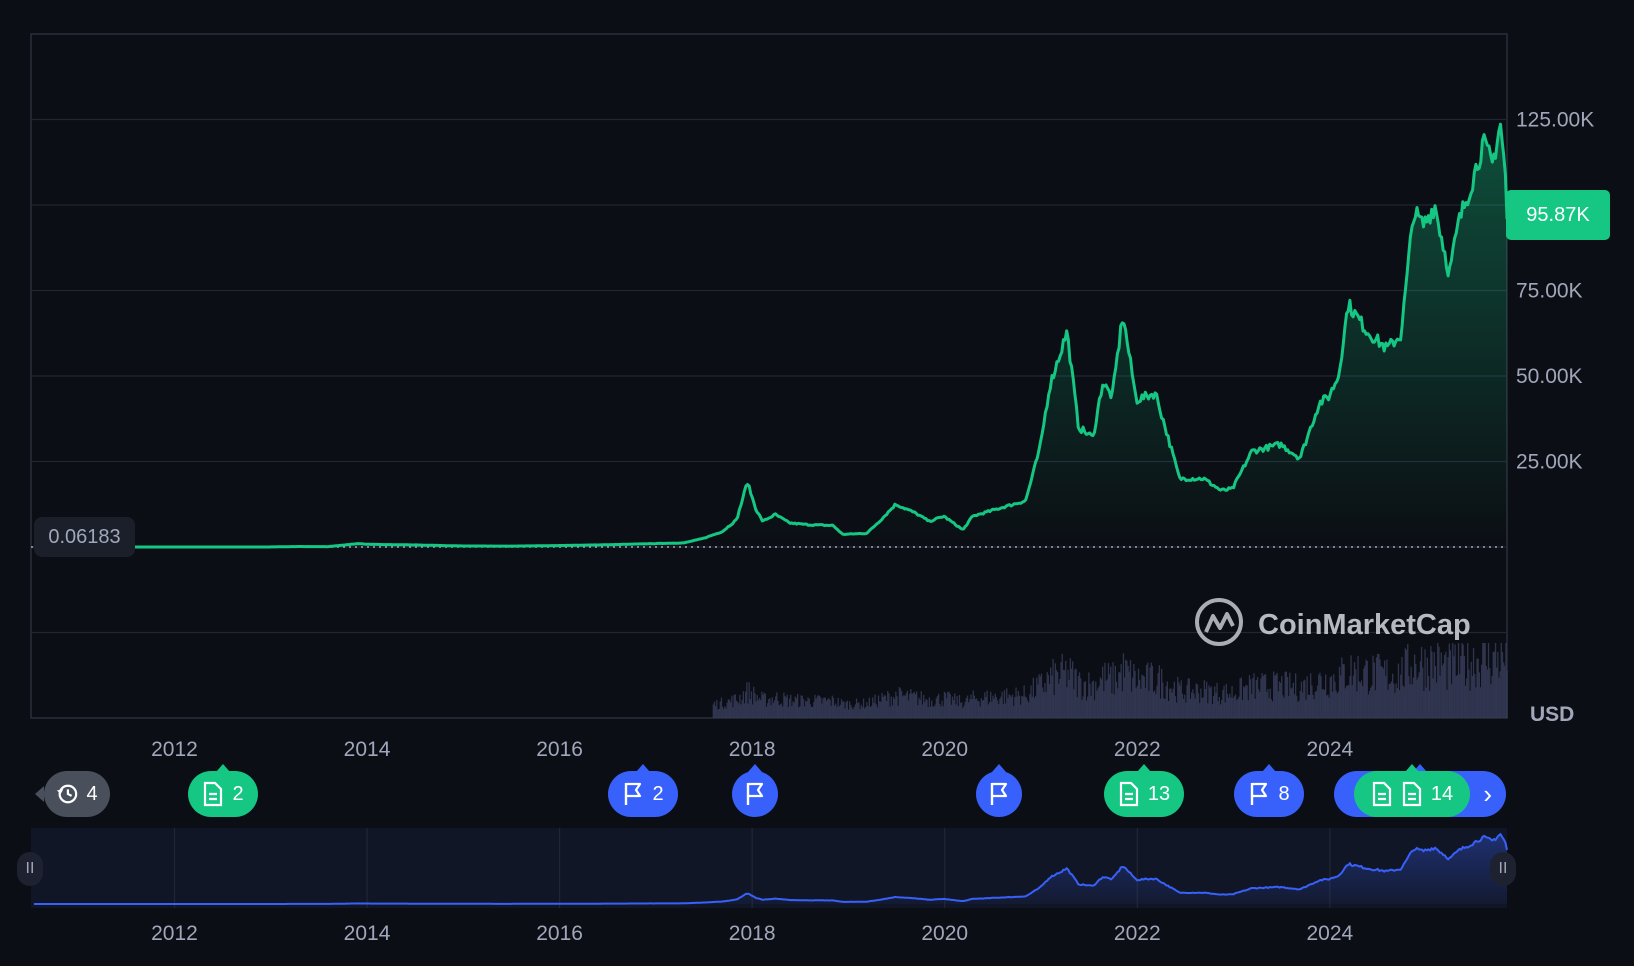 The image size is (1634, 966). What do you see at coordinates (72, 794) in the screenshot?
I see `history-marker: 4` at bounding box center [72, 794].